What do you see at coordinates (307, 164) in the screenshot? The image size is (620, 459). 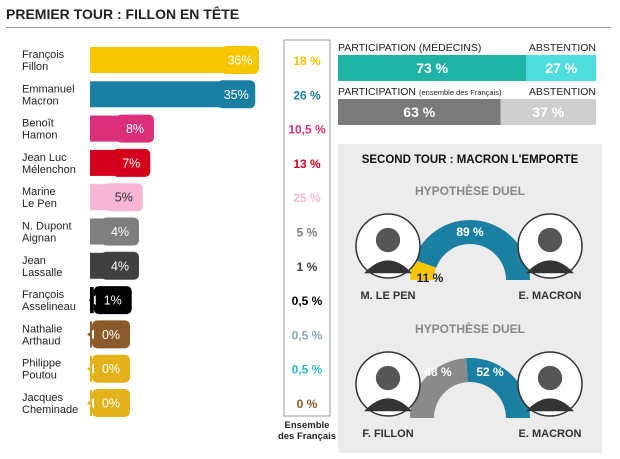 I see `ensemble-value: 13 %` at bounding box center [307, 164].